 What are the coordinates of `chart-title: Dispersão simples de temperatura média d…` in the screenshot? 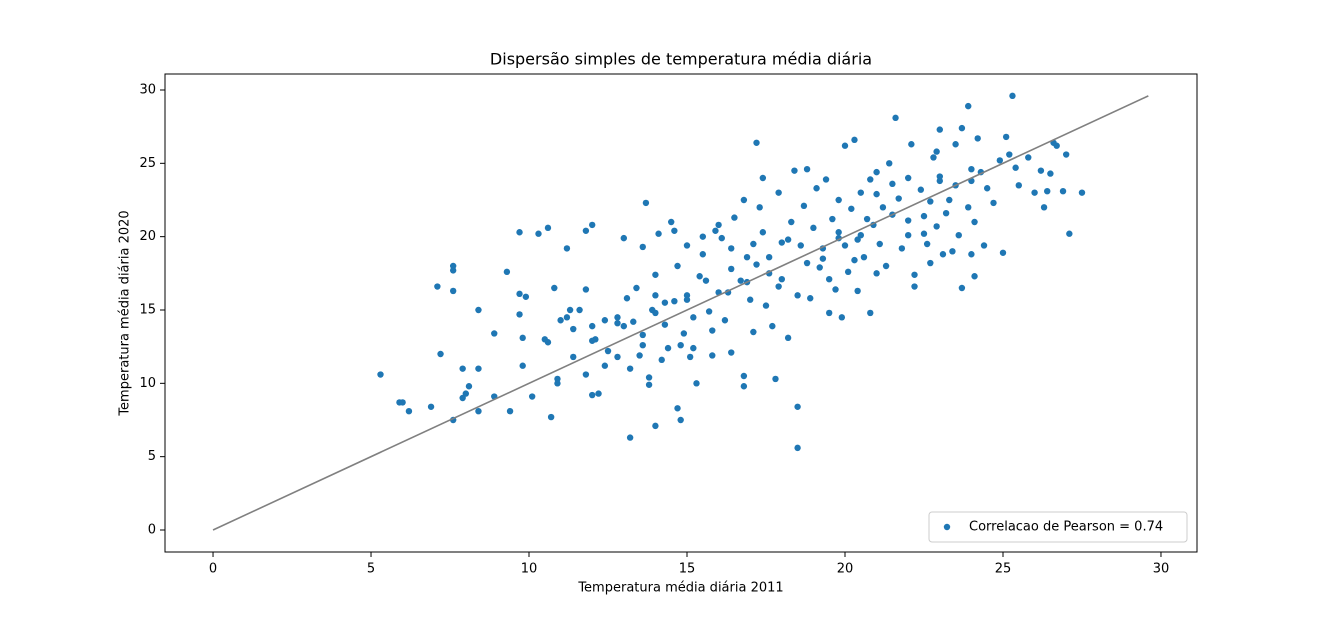 It's located at (681, 59).